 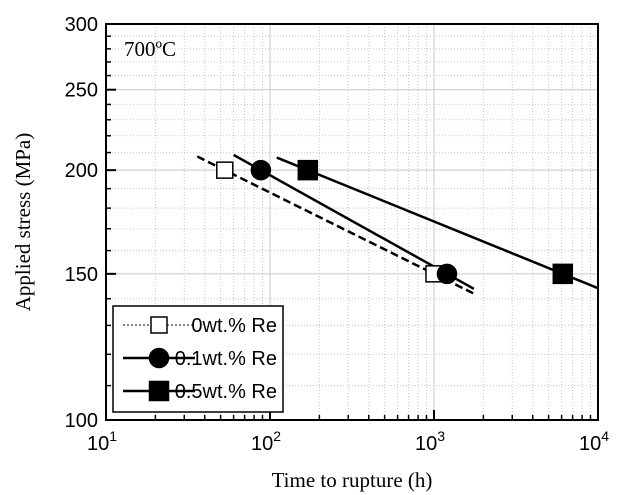 What do you see at coordinates (226, 392) in the screenshot?
I see `legend-label: 0.5wt.% Re` at bounding box center [226, 392].